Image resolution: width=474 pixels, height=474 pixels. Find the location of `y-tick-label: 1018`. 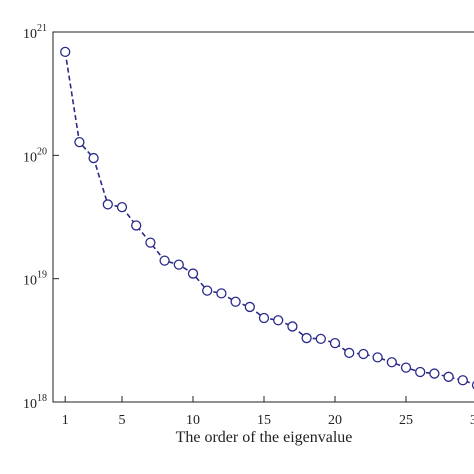

y-tick-label: 1018 is located at coordinates (35, 402).